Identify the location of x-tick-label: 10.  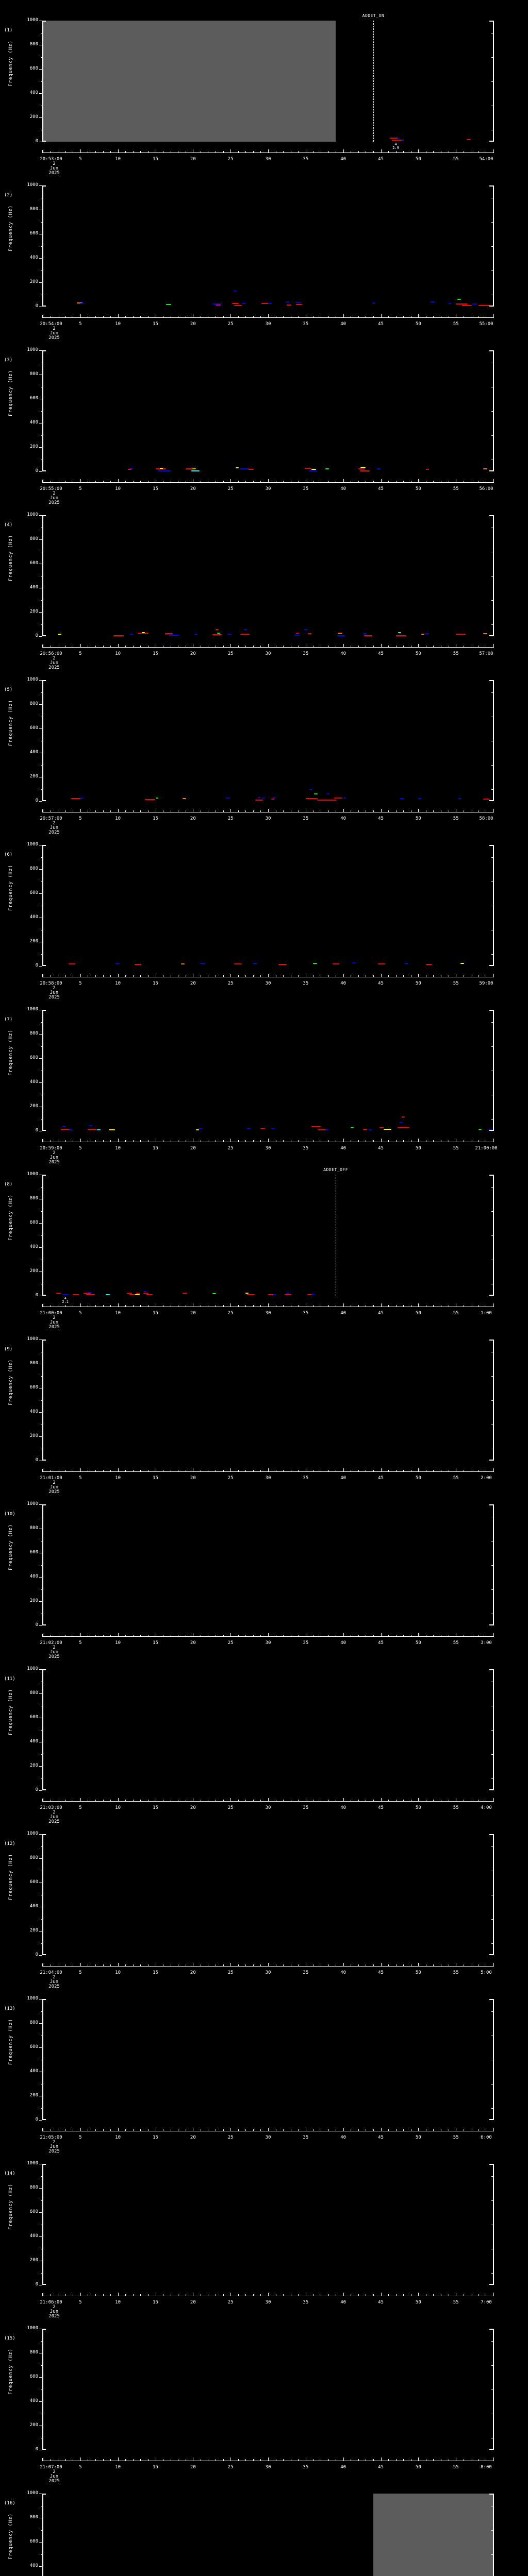
(118, 159).